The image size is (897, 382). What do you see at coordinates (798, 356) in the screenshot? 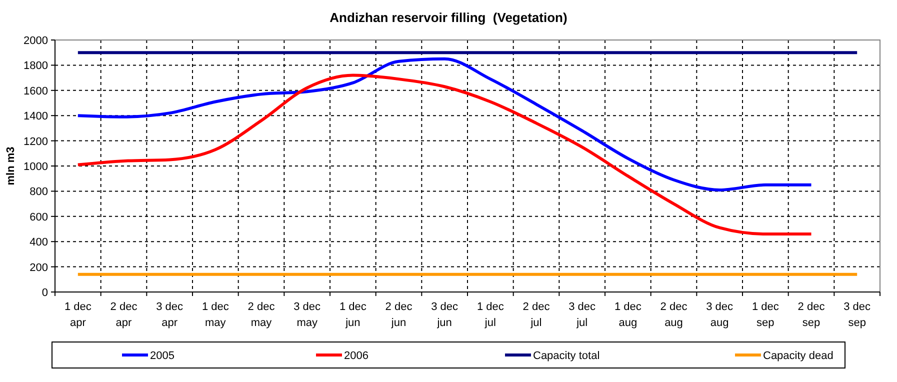
I see `legend-label: Capacity dead` at bounding box center [798, 356].